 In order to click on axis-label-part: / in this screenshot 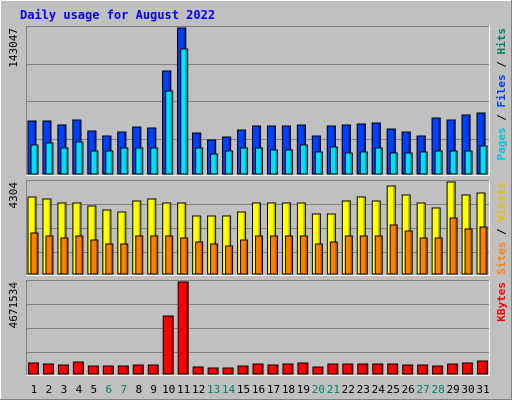, I will do `click(501, 232)`.